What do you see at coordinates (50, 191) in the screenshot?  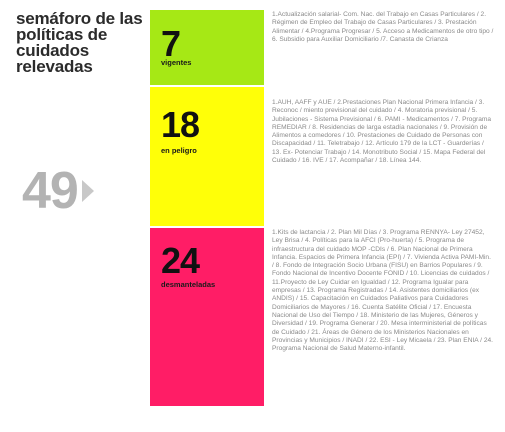 I see `total-number: 49` at bounding box center [50, 191].